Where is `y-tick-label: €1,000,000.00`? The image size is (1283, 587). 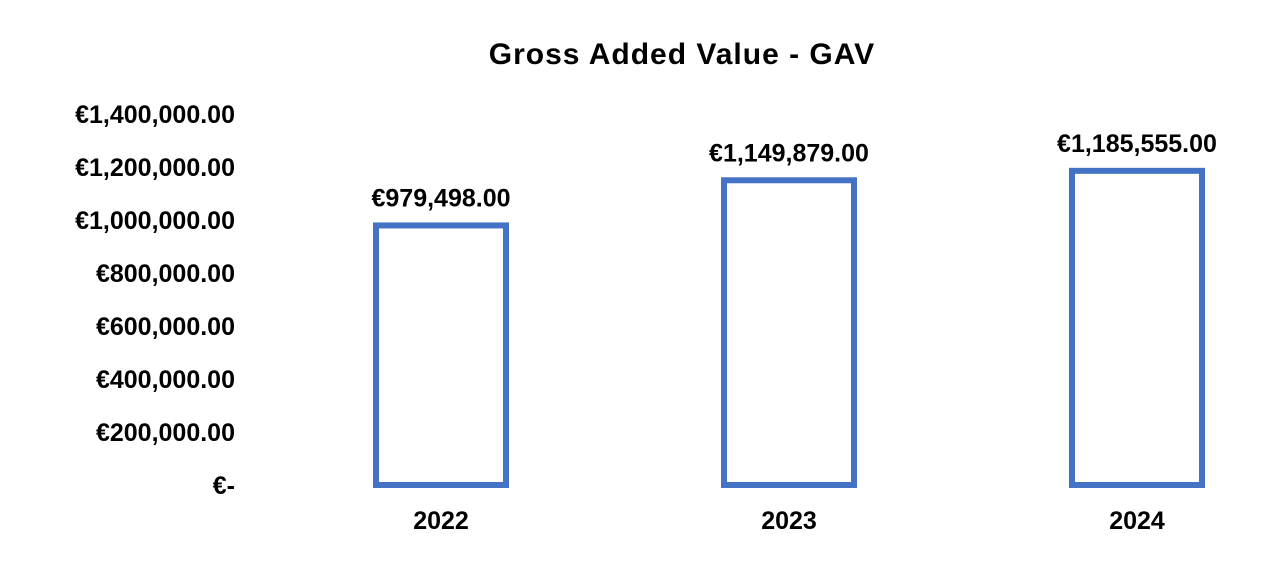
y-tick-label: €1,000,000.00 is located at coordinates (155, 221).